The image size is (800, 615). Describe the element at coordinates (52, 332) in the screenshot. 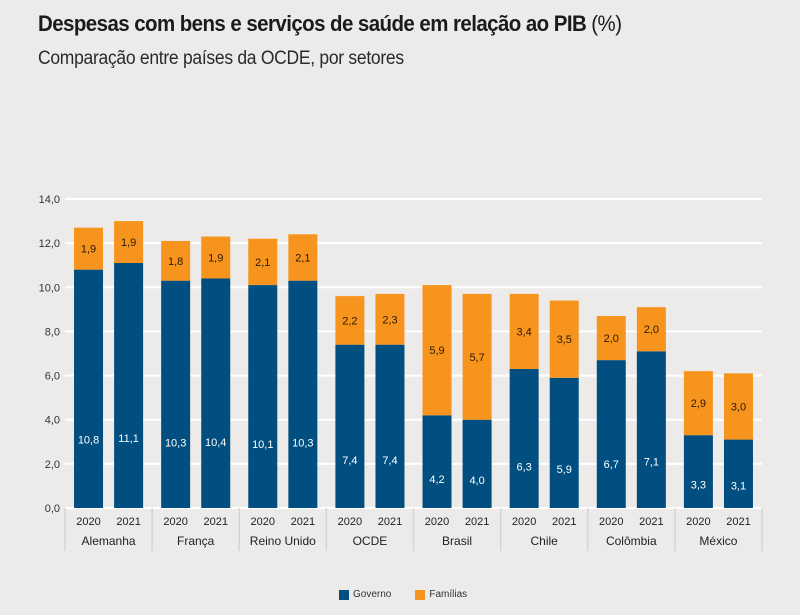

I see `y-tick-label: 8,0` at that location.